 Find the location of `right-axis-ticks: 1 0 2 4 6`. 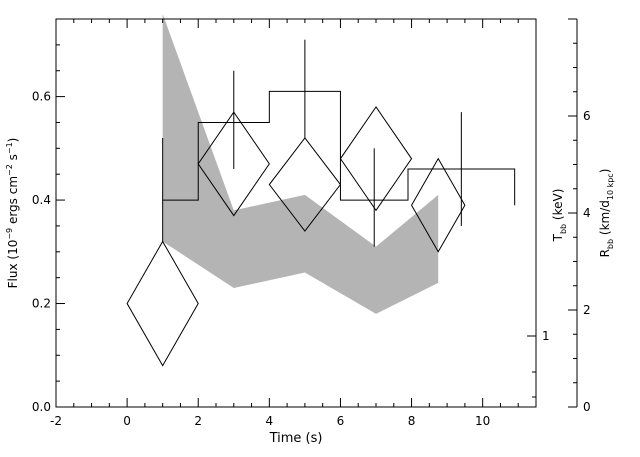

right-axis-ticks: 1 0 2 4 6 is located at coordinates (559, 216).